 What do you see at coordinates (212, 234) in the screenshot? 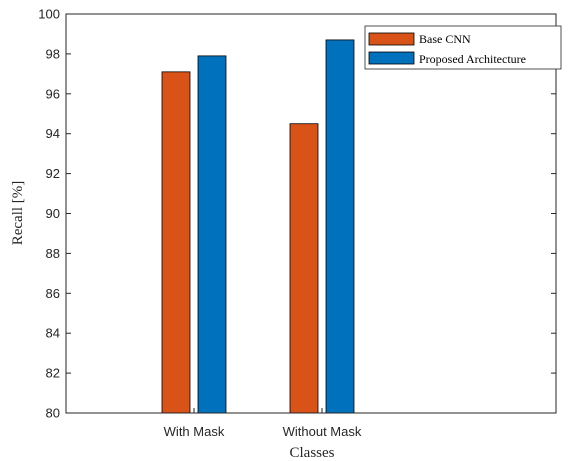
I see `bar-proposed-architecture-with-mask` at bounding box center [212, 234].